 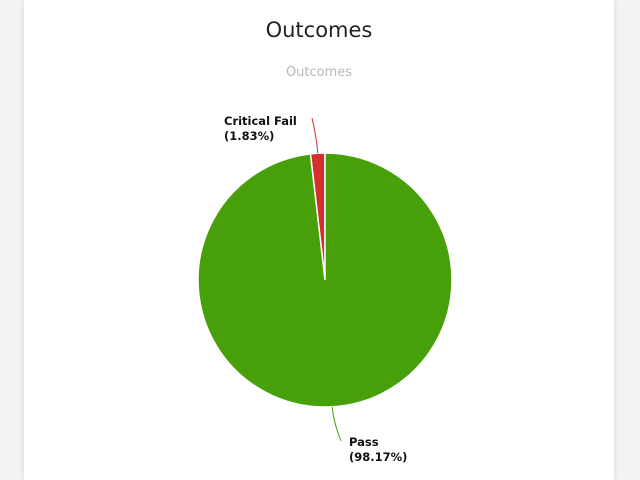 What do you see at coordinates (249, 136) in the screenshot?
I see `slice-label-percent: (1.83%)` at bounding box center [249, 136].